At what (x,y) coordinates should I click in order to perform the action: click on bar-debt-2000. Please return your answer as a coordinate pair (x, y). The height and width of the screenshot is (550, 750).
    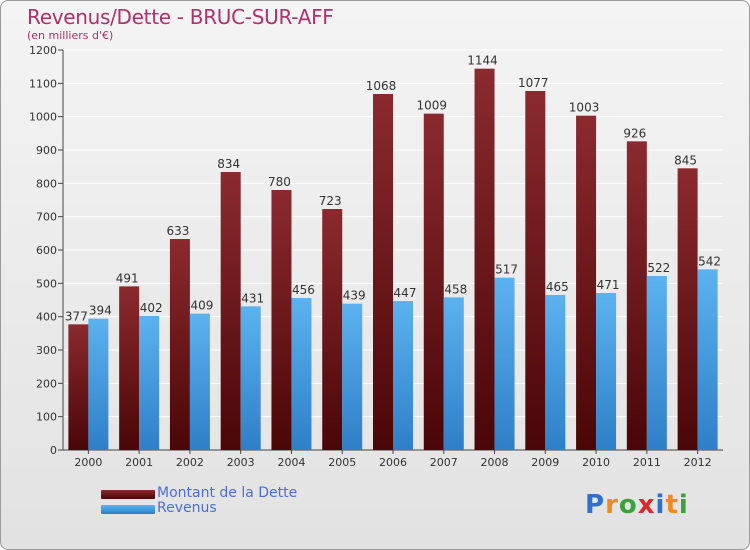
    Looking at the image, I should click on (78, 387).